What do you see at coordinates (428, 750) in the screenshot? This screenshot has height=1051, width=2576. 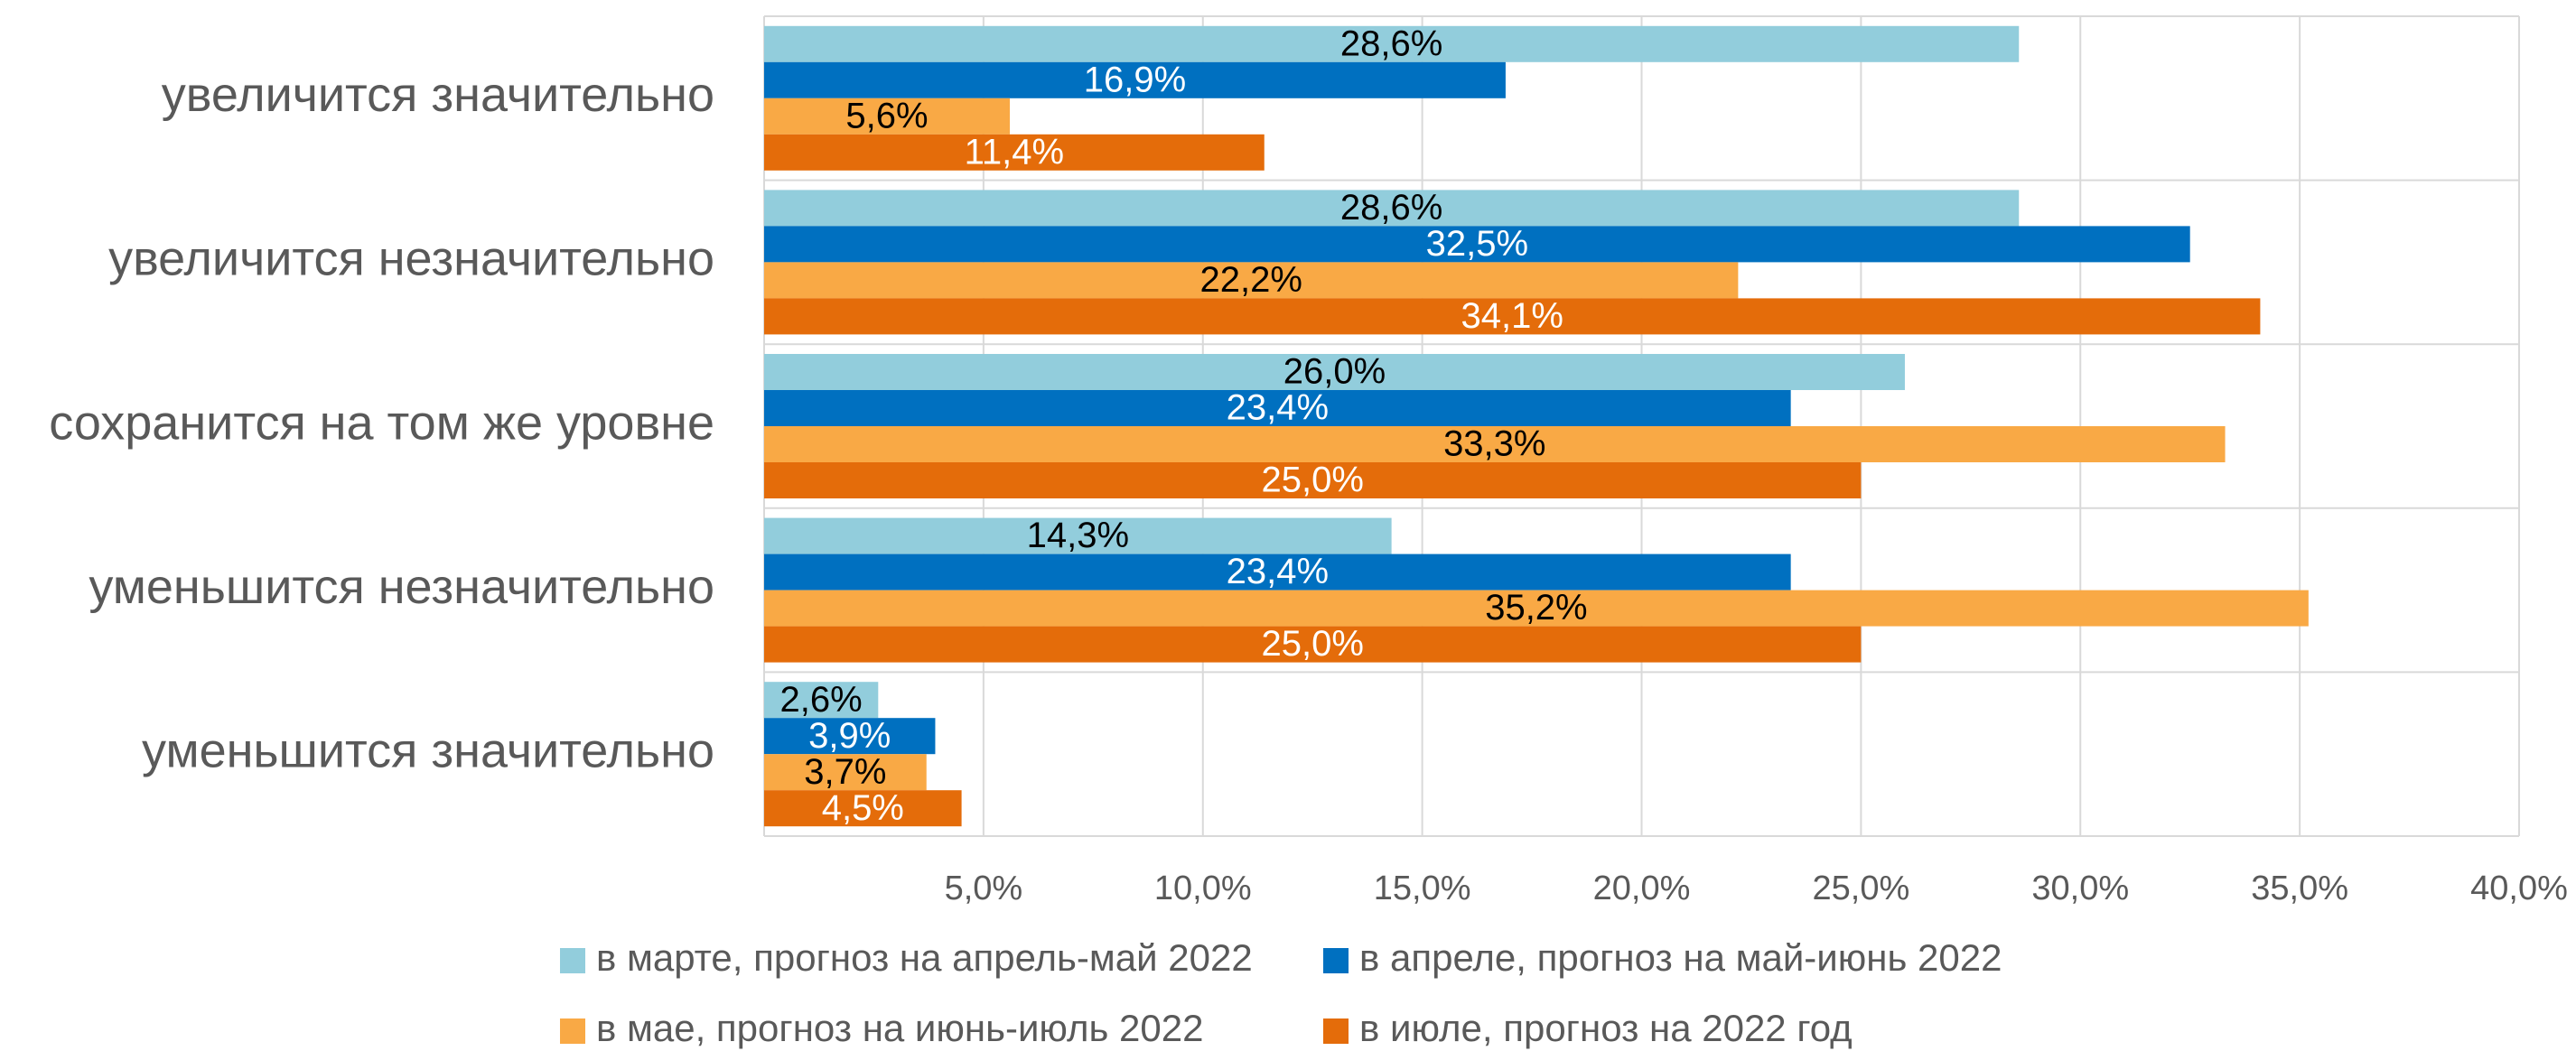 I see `category-label: уменьшится значительно` at bounding box center [428, 750].